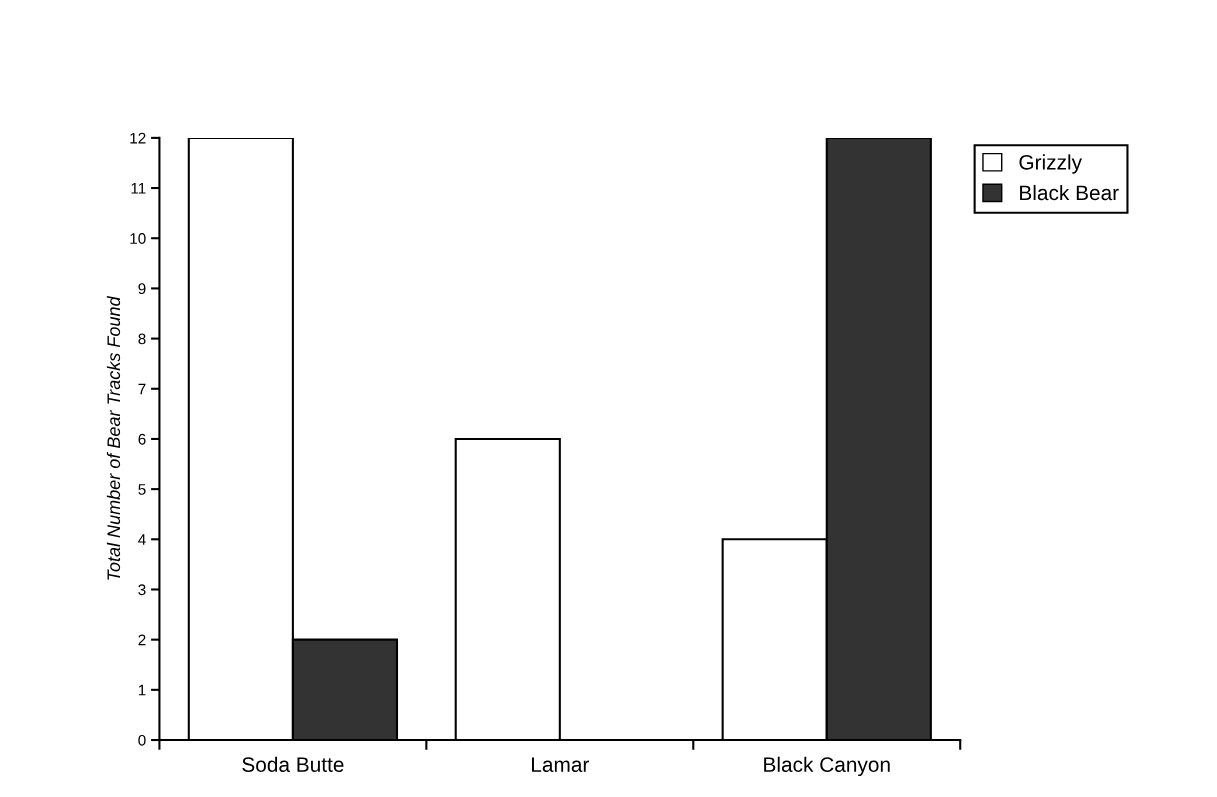 The width and height of the screenshot is (1217, 797). What do you see at coordinates (142, 489) in the screenshot?
I see `y-tick-label: 5` at bounding box center [142, 489].